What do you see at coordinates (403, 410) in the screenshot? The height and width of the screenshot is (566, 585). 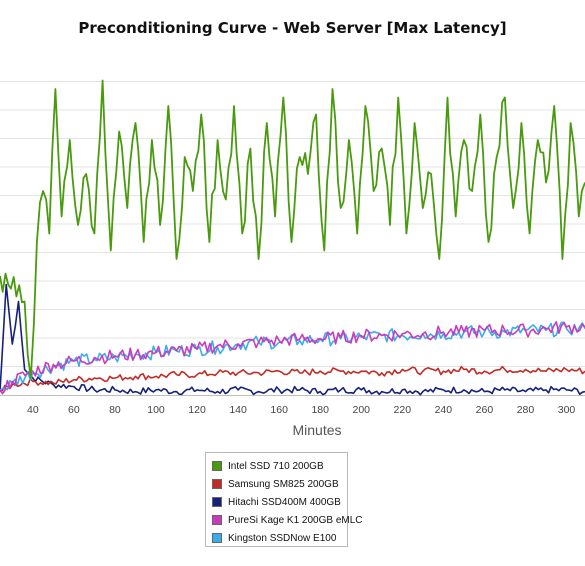 I see `x-tick-label: 220` at bounding box center [403, 410].